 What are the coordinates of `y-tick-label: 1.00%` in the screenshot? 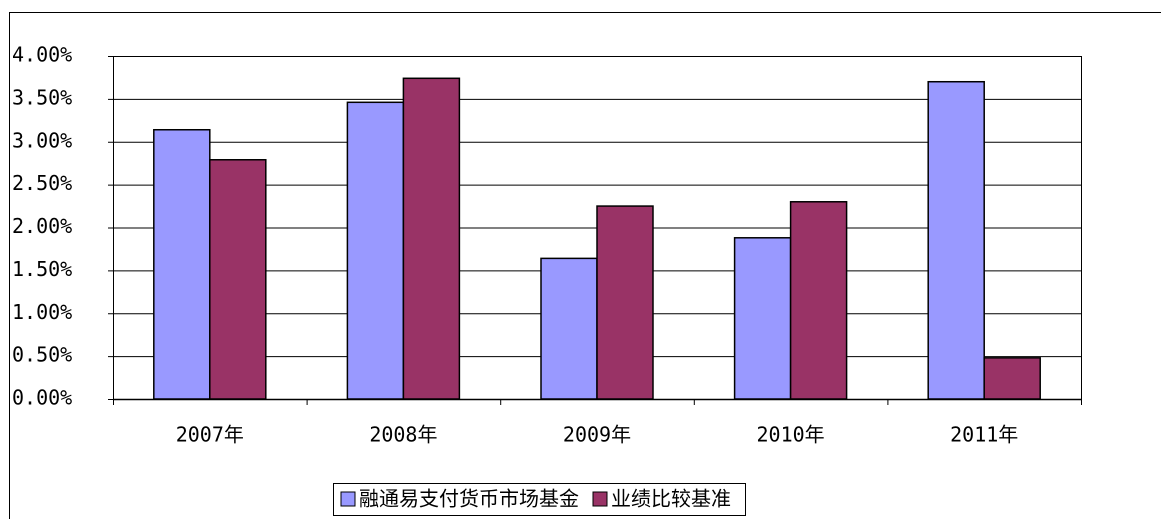 It's located at (42, 312).